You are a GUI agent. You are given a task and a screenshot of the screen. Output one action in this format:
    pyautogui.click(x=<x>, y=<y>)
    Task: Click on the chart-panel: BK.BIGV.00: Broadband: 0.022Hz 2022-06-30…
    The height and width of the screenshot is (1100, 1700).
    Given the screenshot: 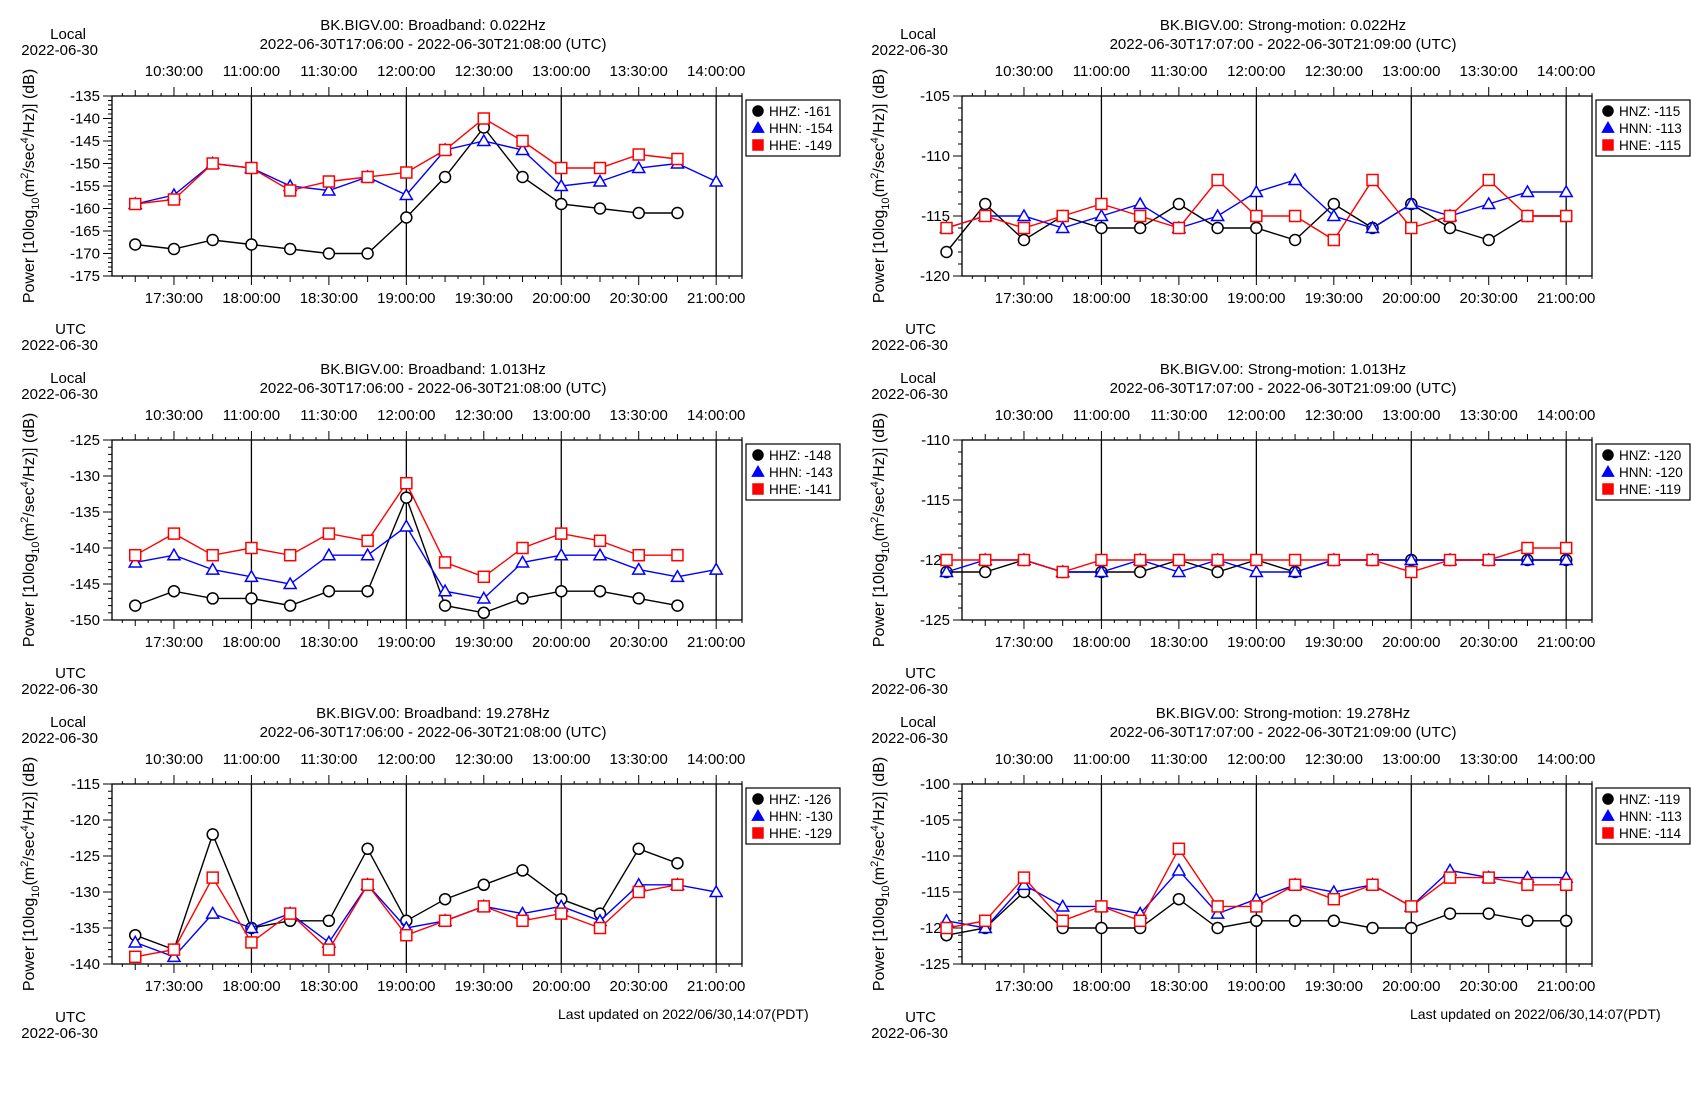 What is the action you would take?
    pyautogui.click(x=430, y=185)
    